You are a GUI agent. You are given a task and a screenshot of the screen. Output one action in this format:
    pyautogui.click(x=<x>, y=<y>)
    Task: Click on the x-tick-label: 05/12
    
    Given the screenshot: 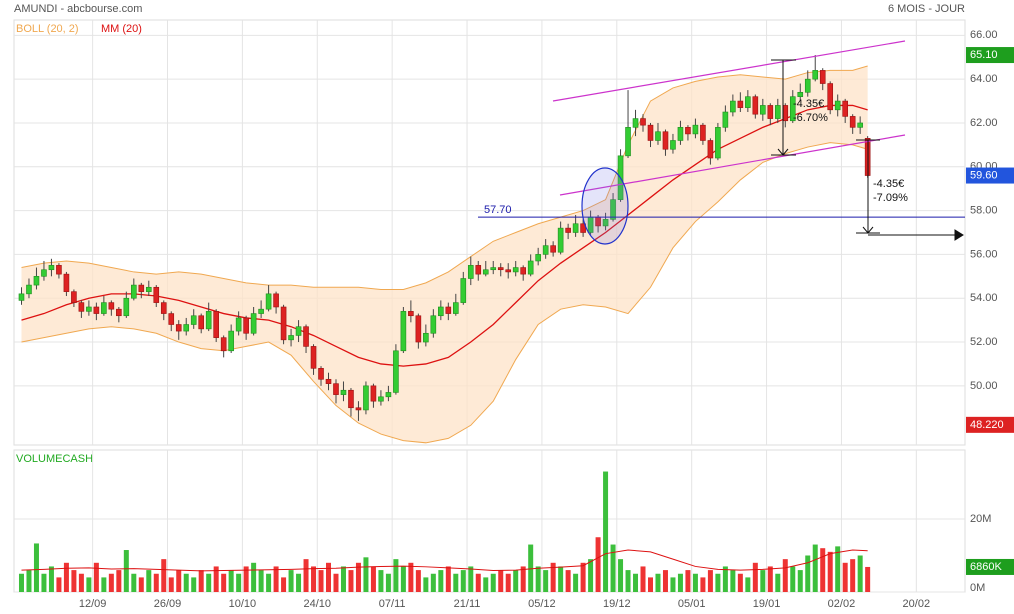 What is the action you would take?
    pyautogui.click(x=542, y=604)
    